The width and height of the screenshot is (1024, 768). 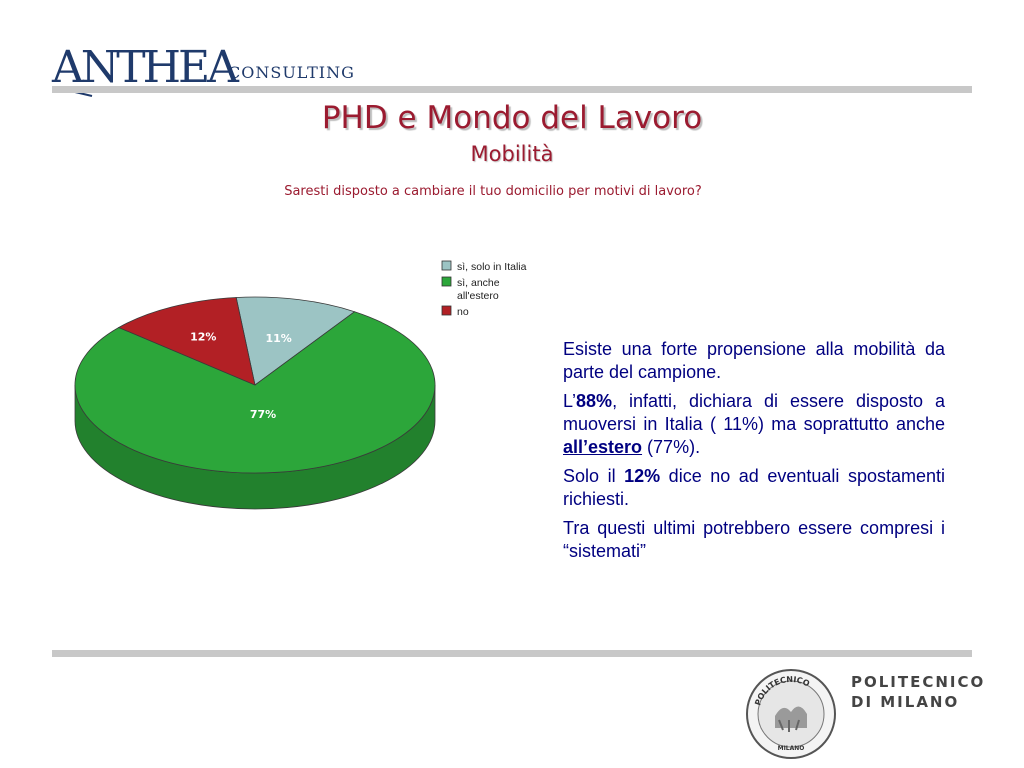 I want to click on p2-prefix: L’, so click(x=570, y=401).